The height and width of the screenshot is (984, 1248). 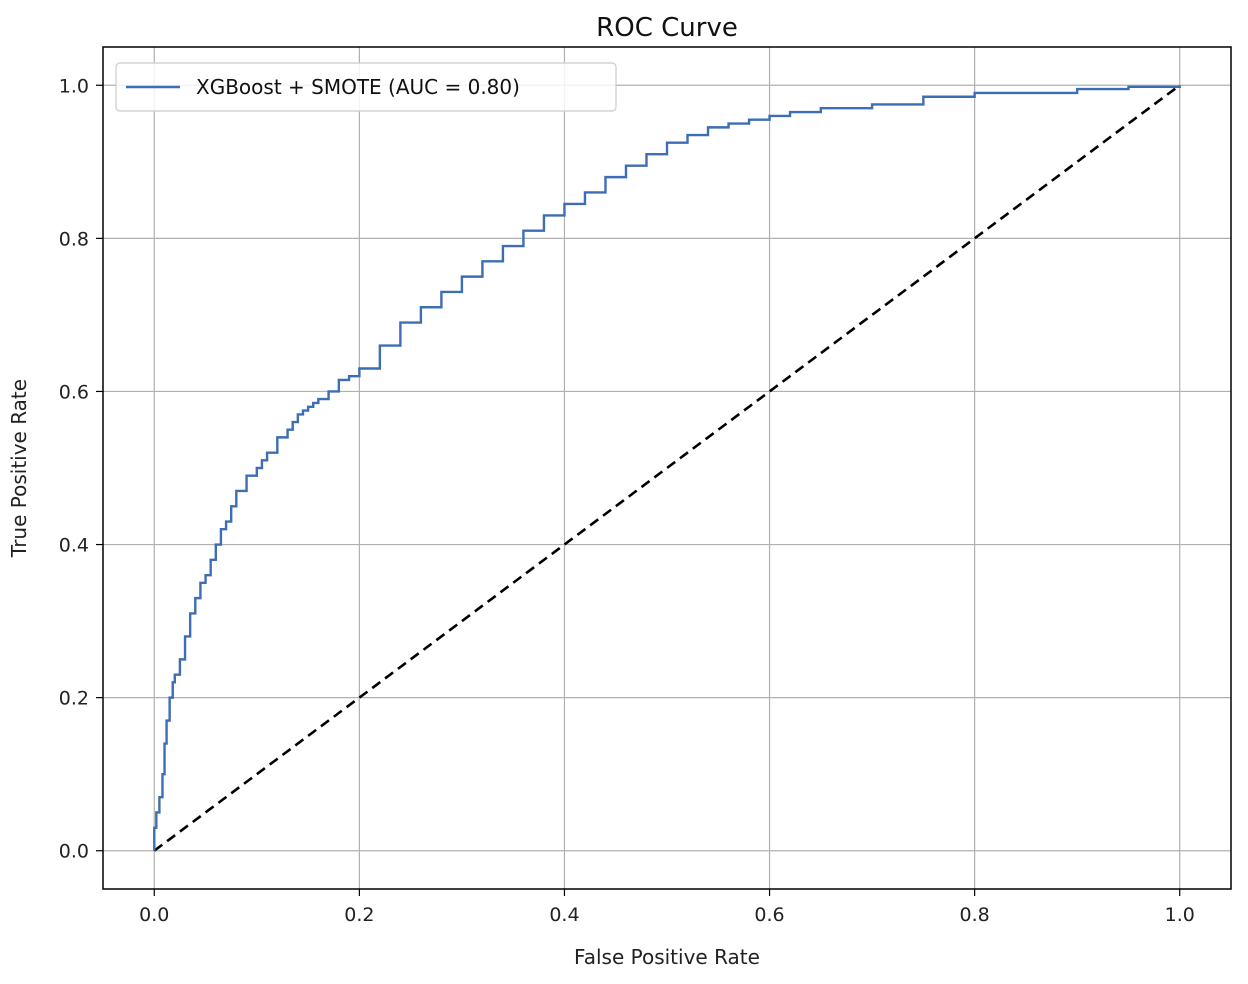 I want to click on x-tick-label: 0.4, so click(x=564, y=915).